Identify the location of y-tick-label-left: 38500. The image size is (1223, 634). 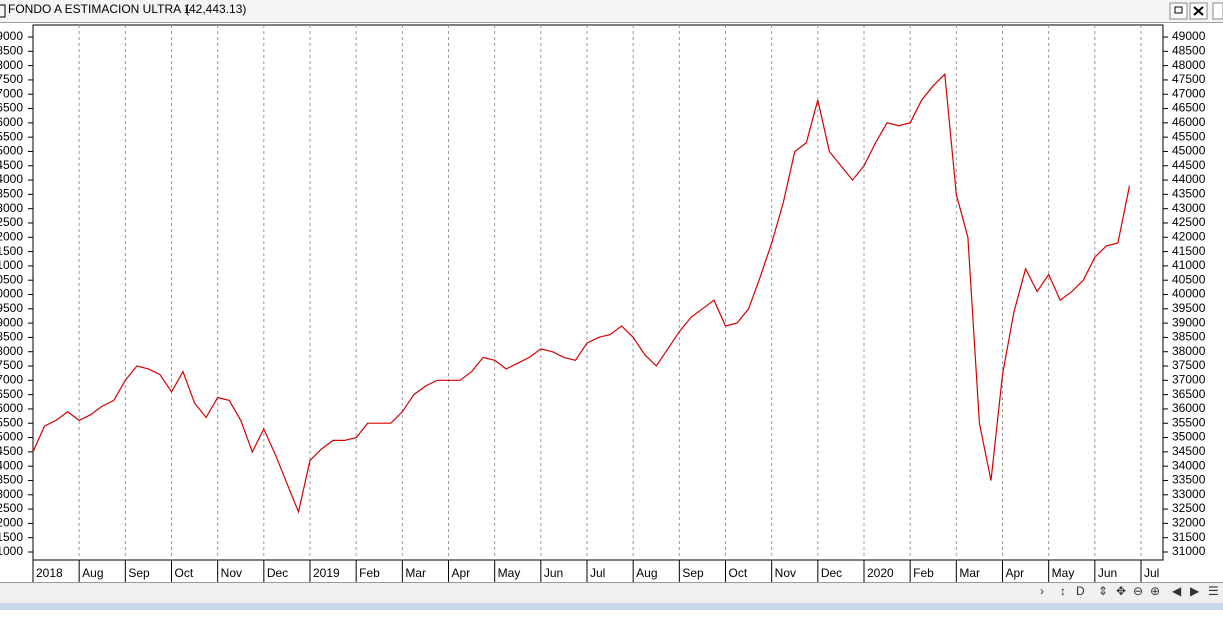
(11, 337).